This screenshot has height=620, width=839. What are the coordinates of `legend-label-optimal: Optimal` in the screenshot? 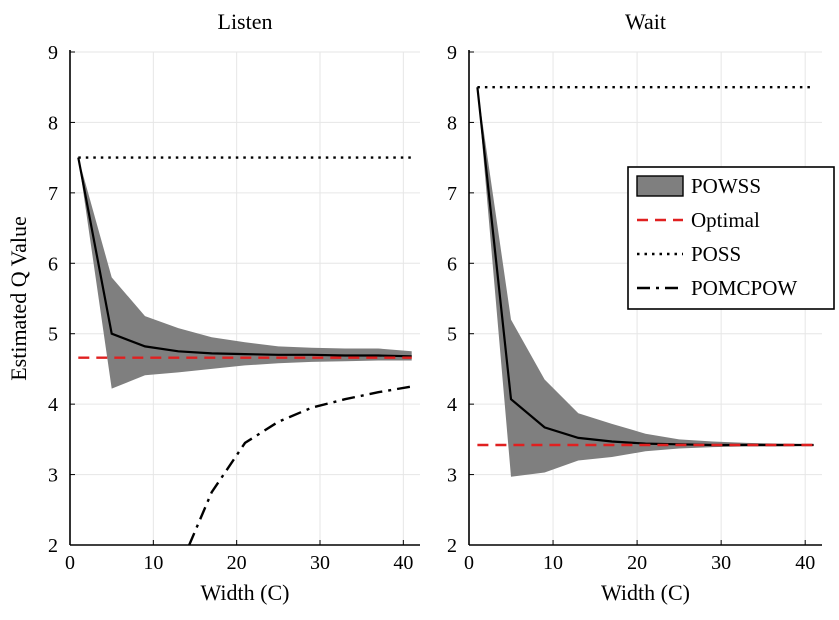 It's located at (725, 220).